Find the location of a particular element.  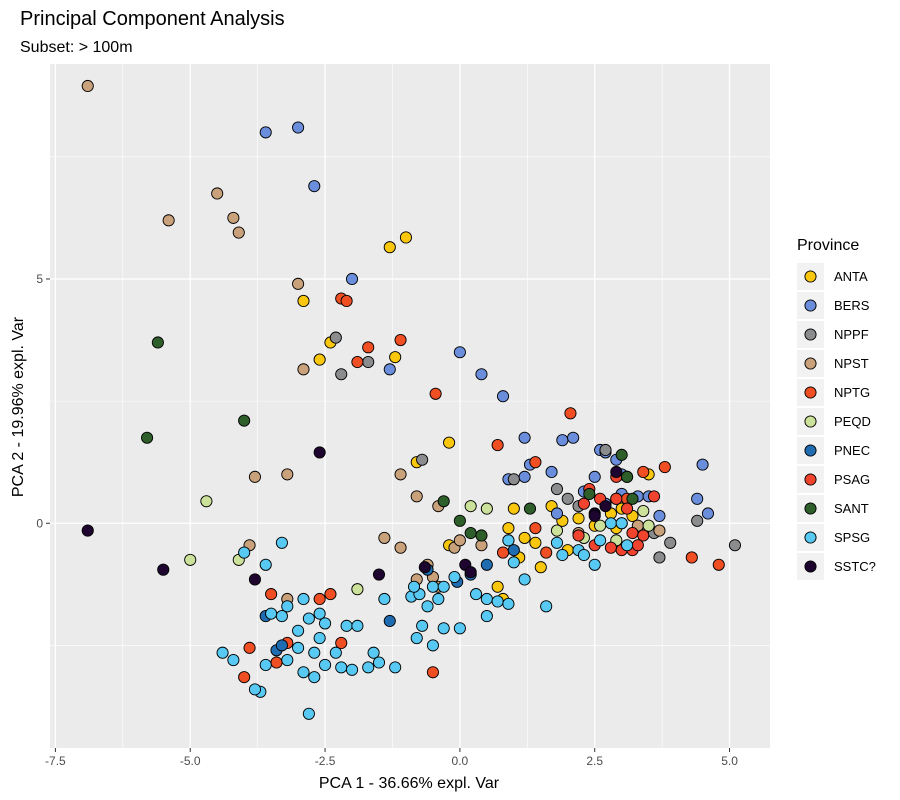

legend-label-anta: ANTA is located at coordinates (851, 276).